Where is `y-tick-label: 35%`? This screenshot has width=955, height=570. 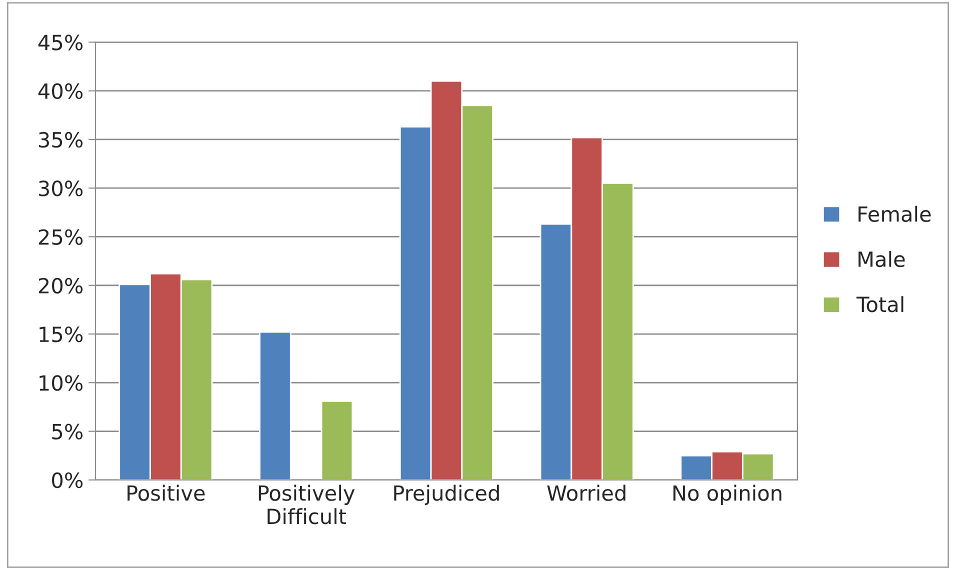 y-tick-label: 35% is located at coordinates (60, 140).